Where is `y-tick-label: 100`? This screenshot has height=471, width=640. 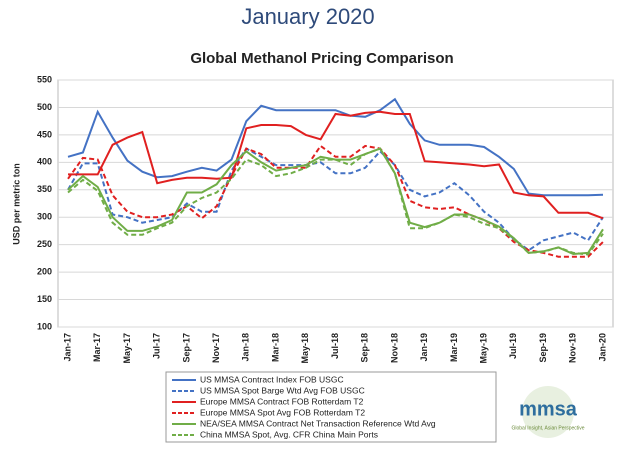
y-tick-label: 100 is located at coordinates (44, 326).